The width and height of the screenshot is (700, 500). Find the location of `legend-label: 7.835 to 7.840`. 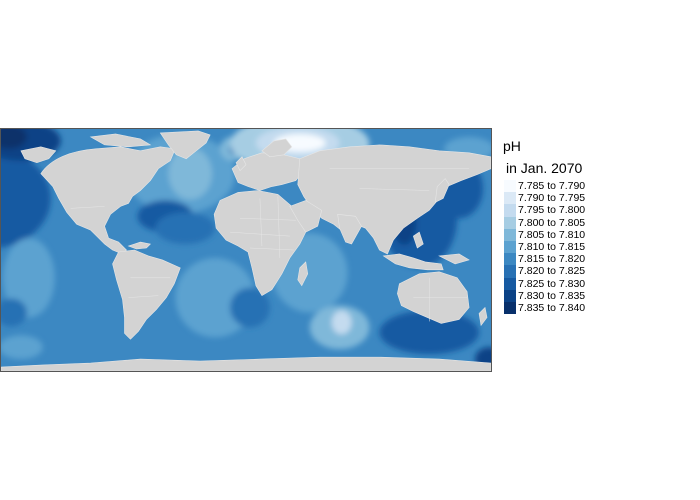

legend-label: 7.835 to 7.840 is located at coordinates (552, 307).